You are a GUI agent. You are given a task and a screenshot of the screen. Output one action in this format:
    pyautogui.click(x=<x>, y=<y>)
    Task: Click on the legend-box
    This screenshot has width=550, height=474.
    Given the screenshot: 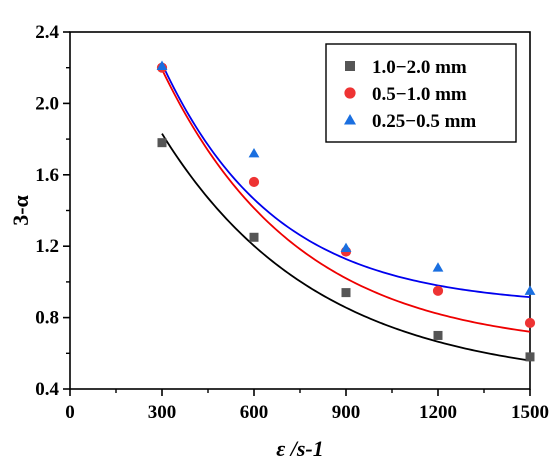 What is the action you would take?
    pyautogui.click(x=421, y=93)
    